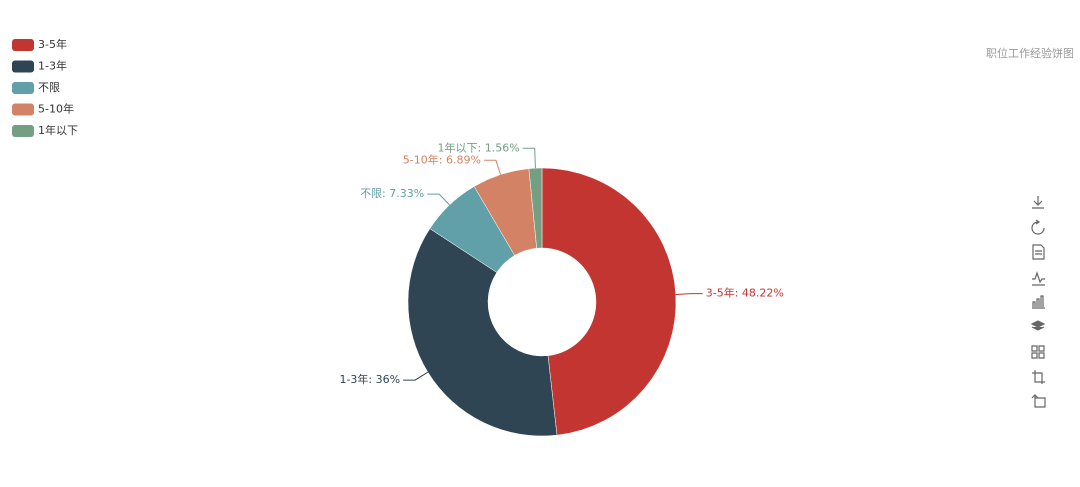 The image size is (1080, 487). I want to click on legend-label: 3-5年, so click(52, 44).